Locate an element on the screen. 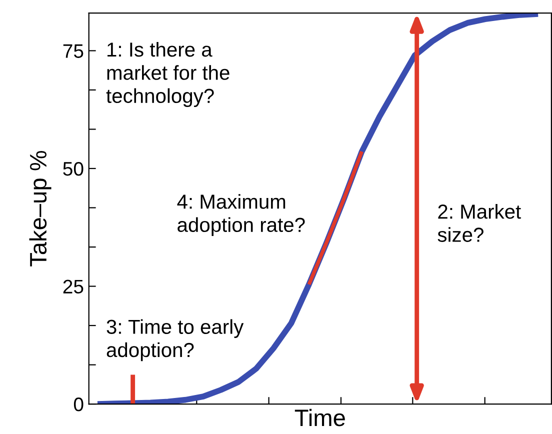 The image size is (552, 434). annotation: 3: Time to early adoption? is located at coordinates (175, 340).